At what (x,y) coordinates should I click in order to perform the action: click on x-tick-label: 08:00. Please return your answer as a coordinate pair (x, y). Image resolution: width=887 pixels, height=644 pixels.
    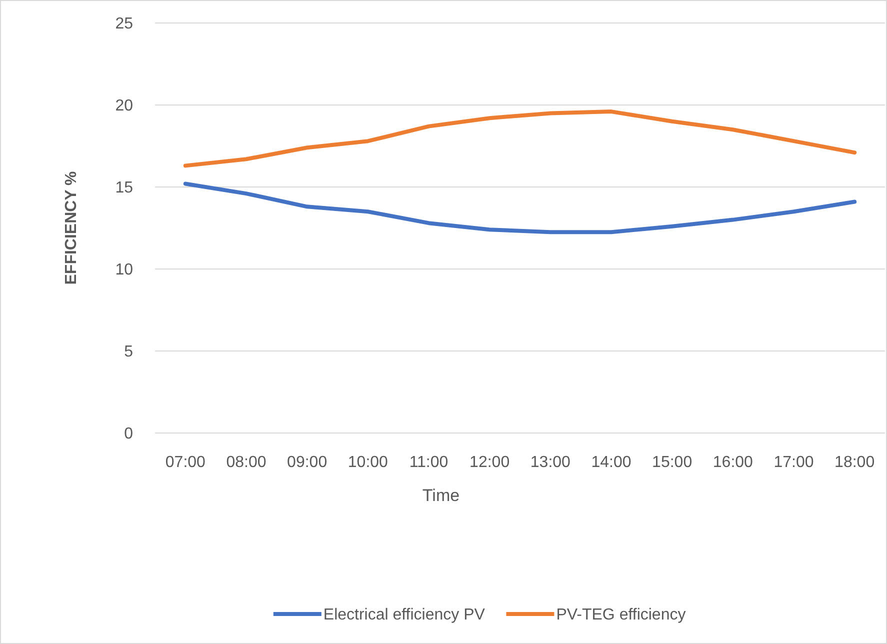
    Looking at the image, I should click on (246, 462).